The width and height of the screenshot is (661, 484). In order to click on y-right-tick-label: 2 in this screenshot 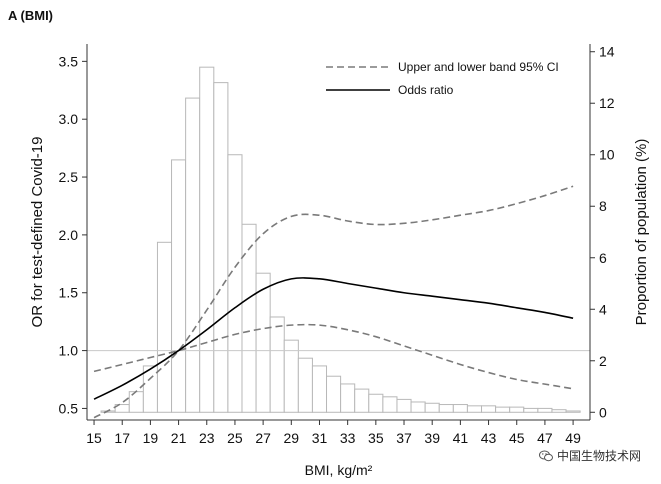, I will do `click(603, 361)`.